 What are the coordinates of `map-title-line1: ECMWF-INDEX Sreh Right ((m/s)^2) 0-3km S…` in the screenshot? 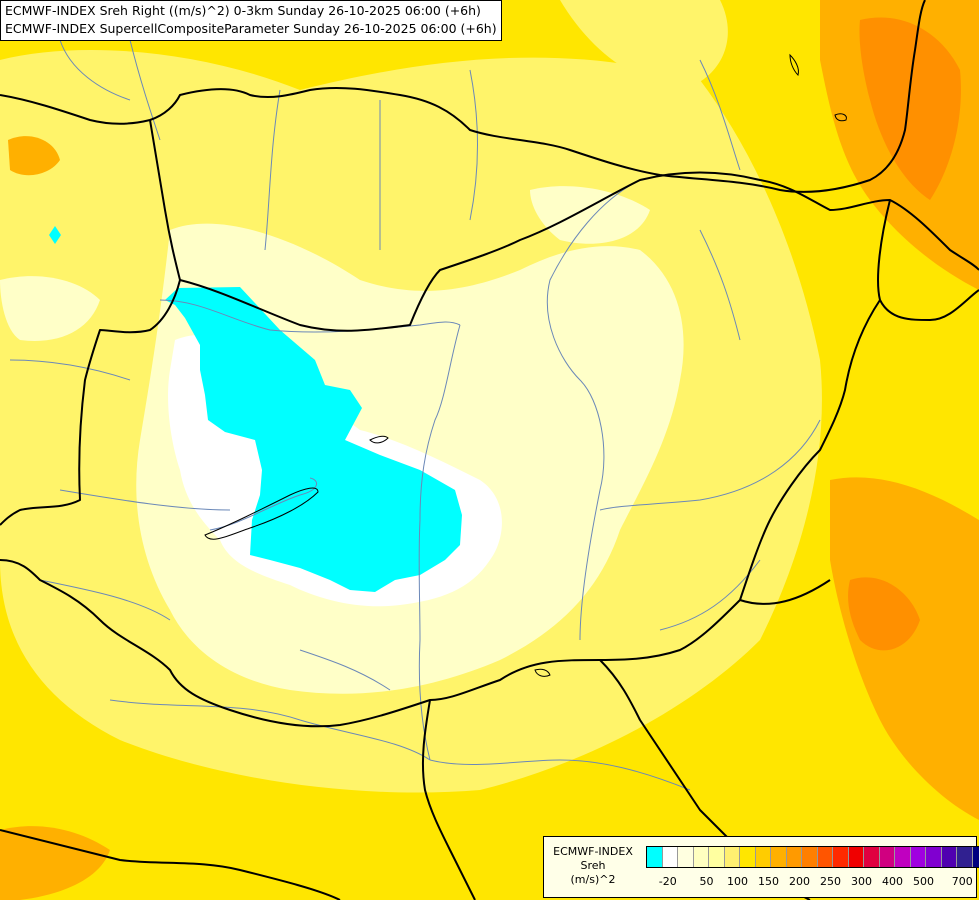 It's located at (243, 10).